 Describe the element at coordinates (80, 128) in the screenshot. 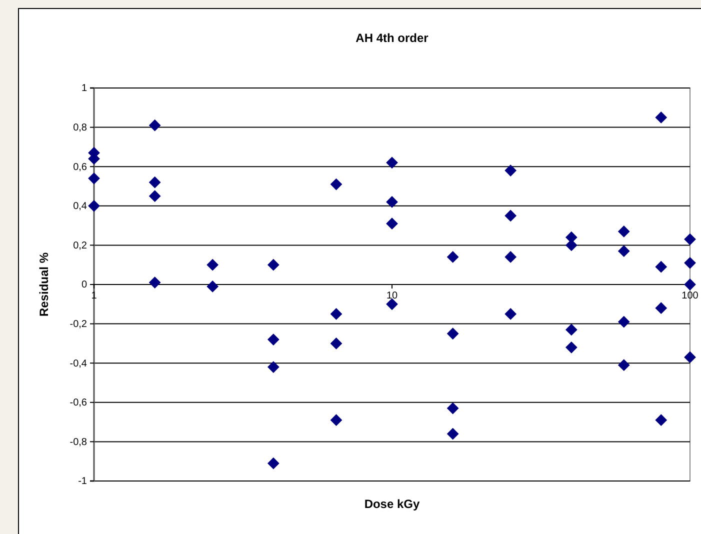

I see `y-tick-label: 0,8` at that location.